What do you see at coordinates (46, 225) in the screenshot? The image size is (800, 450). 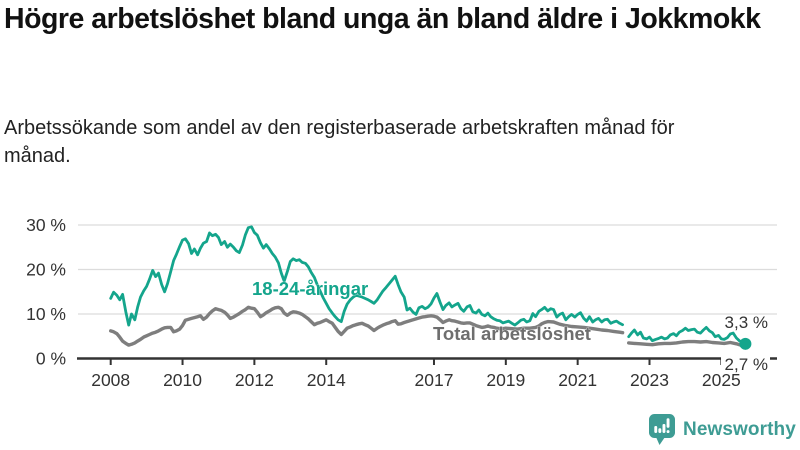 I see `y-tick-label: 30 %` at bounding box center [46, 225].